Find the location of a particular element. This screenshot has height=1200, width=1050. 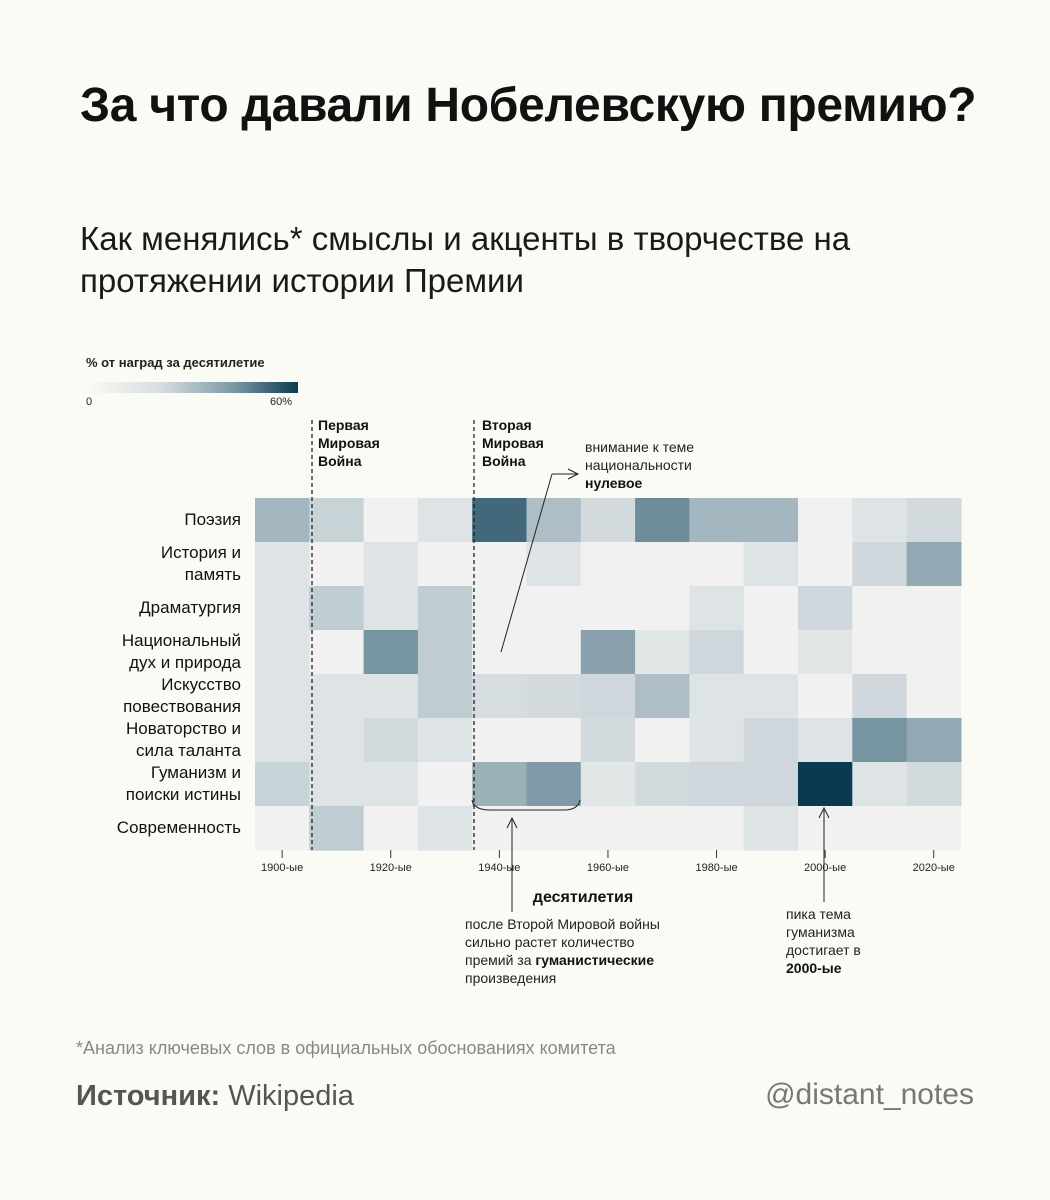

x-tick-label: 2000-ые is located at coordinates (825, 868).